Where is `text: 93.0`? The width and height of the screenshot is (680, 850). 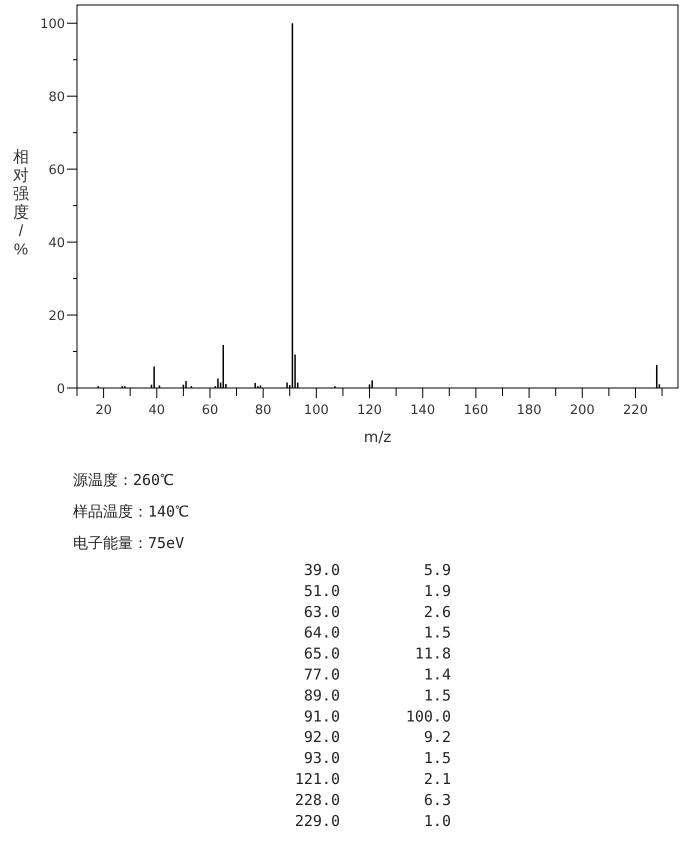 text: 93.0 is located at coordinates (322, 758).